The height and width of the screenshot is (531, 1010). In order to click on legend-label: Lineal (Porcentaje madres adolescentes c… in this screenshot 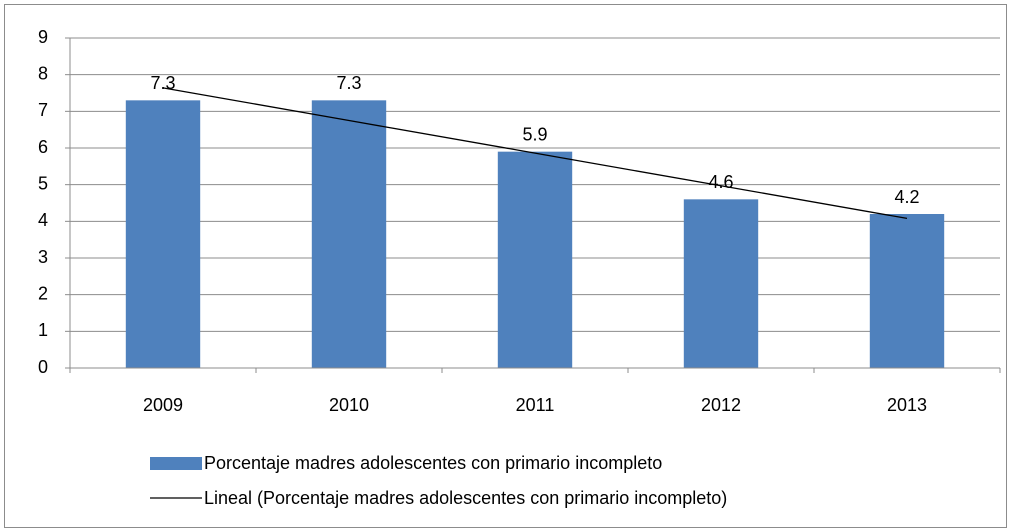, I will do `click(465, 498)`.